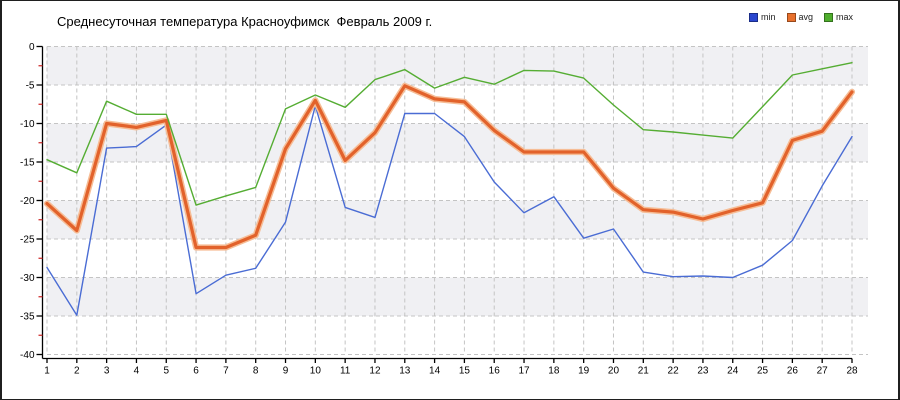 The height and width of the screenshot is (400, 900). I want to click on legend-label-min: min, so click(768, 17).